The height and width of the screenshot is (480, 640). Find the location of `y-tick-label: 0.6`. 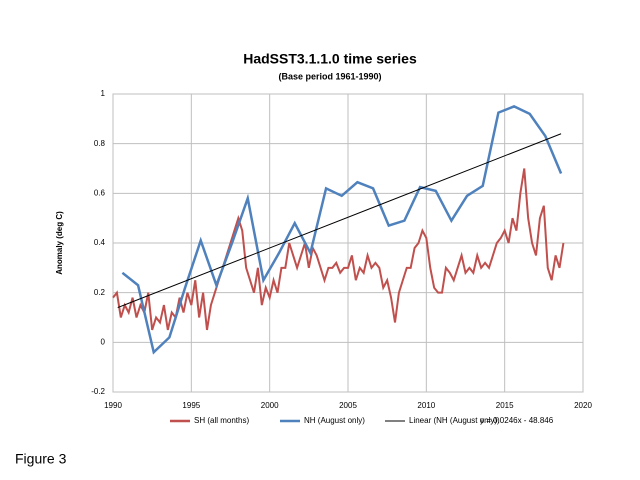

y-tick-label: 0.6 is located at coordinates (100, 192).